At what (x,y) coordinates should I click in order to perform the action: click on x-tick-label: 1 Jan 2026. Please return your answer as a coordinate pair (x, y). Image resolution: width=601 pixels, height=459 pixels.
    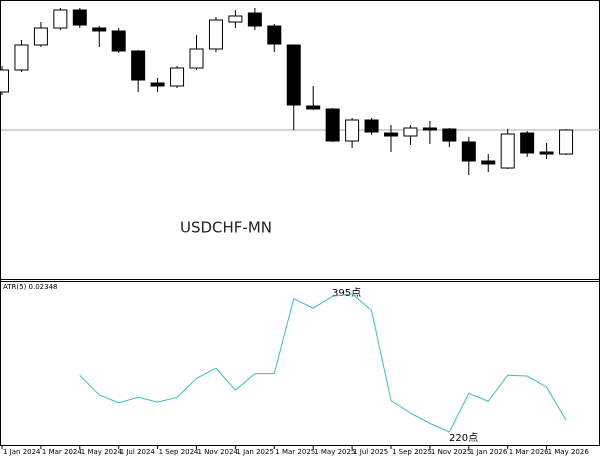
    Looking at the image, I should click on (489, 452).